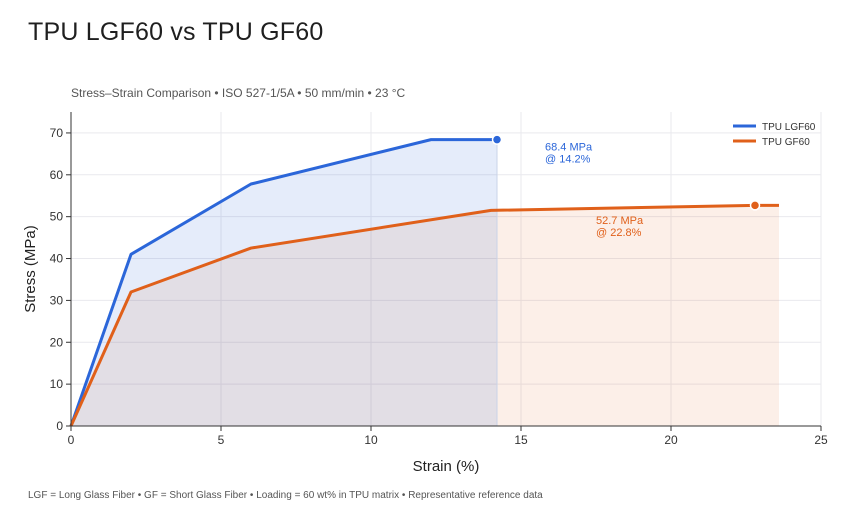  What do you see at coordinates (774, 135) in the screenshot?
I see `legend: TPU LGF60 TPU GF60` at bounding box center [774, 135].